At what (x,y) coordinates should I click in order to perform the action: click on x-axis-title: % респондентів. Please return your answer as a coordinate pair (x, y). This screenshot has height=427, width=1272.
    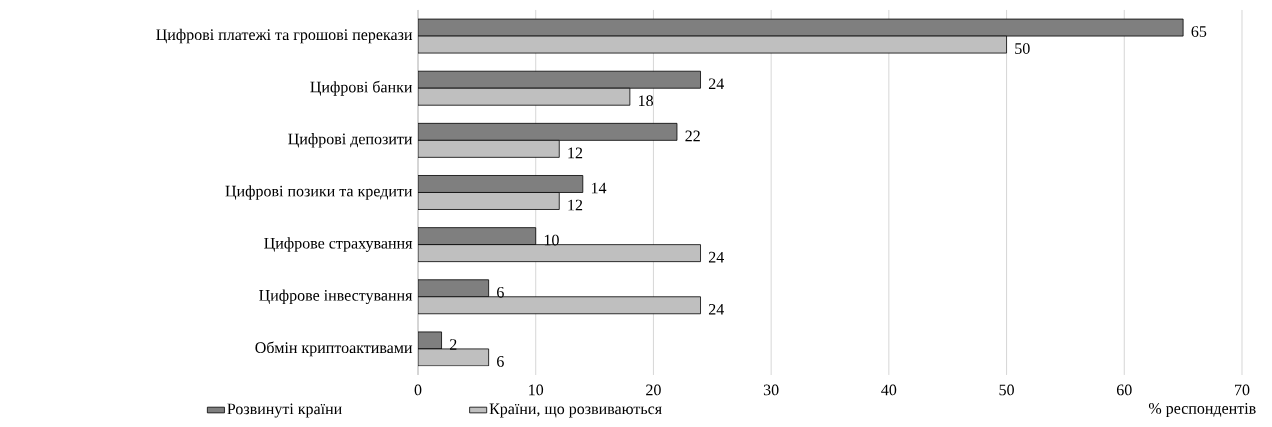
    Looking at the image, I should click on (1202, 410).